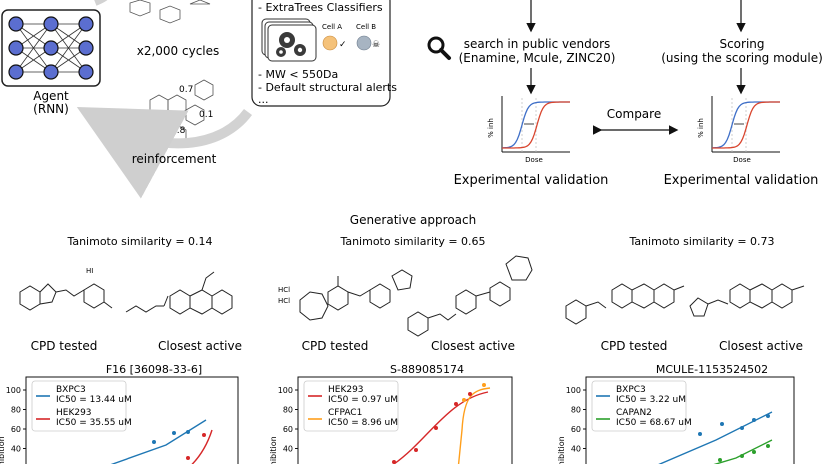 The width and height of the screenshot is (825, 464). Describe the element at coordinates (170, 12) in the screenshot. I see `generated-molecule-top` at that location.